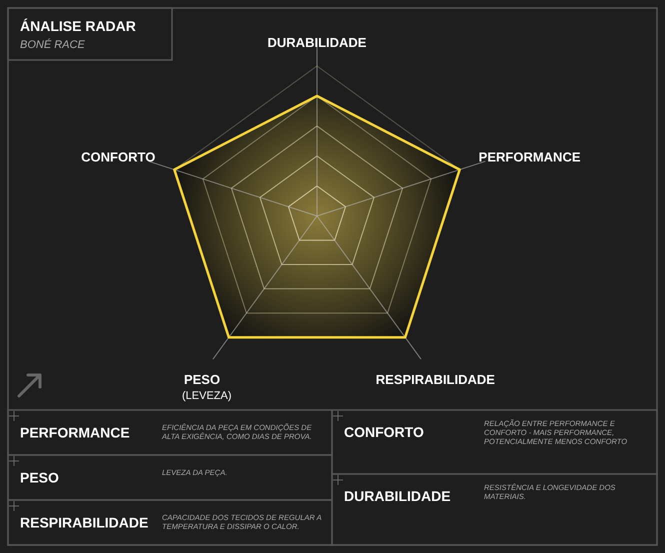 The image size is (665, 553). I want to click on text: RESPIRABILIDADE, so click(84, 522).